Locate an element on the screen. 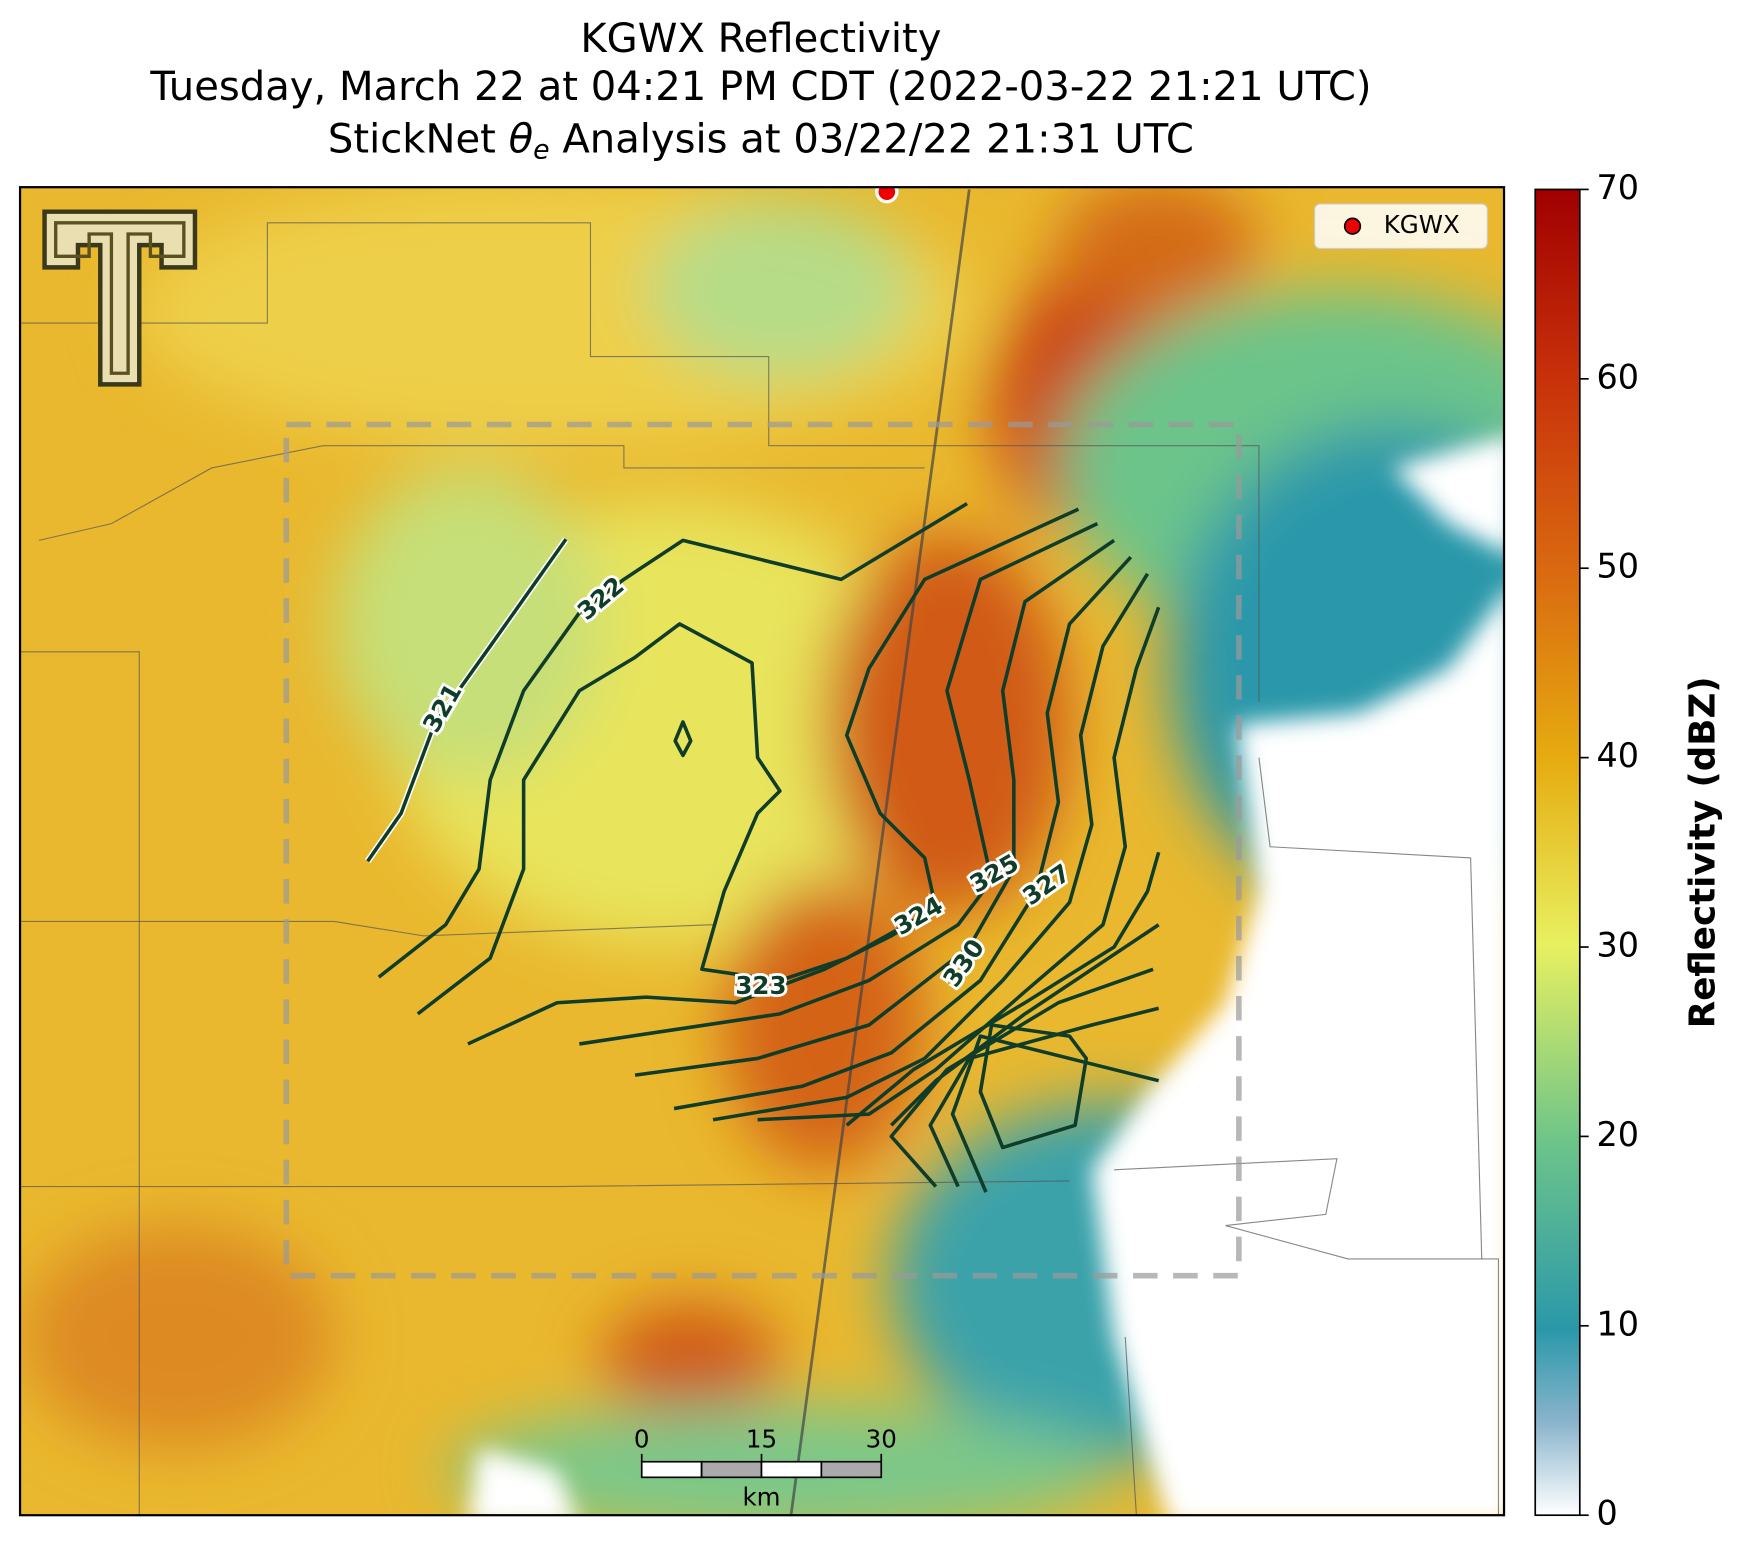 Image resolution: width=1738 pixels, height=1552 pixels. title: KGWX Reflectivity is located at coordinates (760, 39).